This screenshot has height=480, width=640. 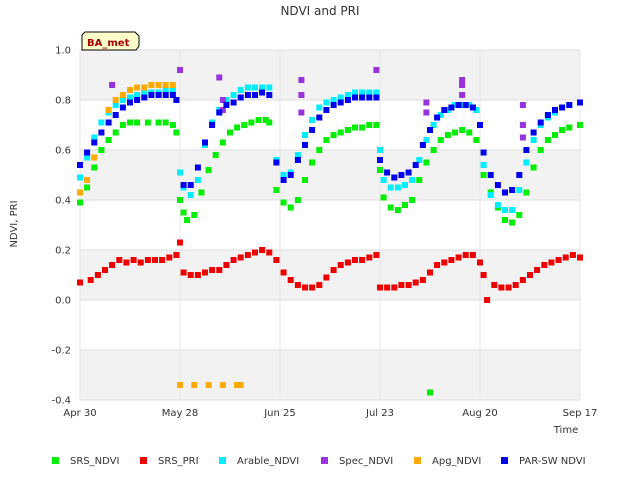 I want to click on srs-ndvi-legend-swatch, so click(x=55, y=460).